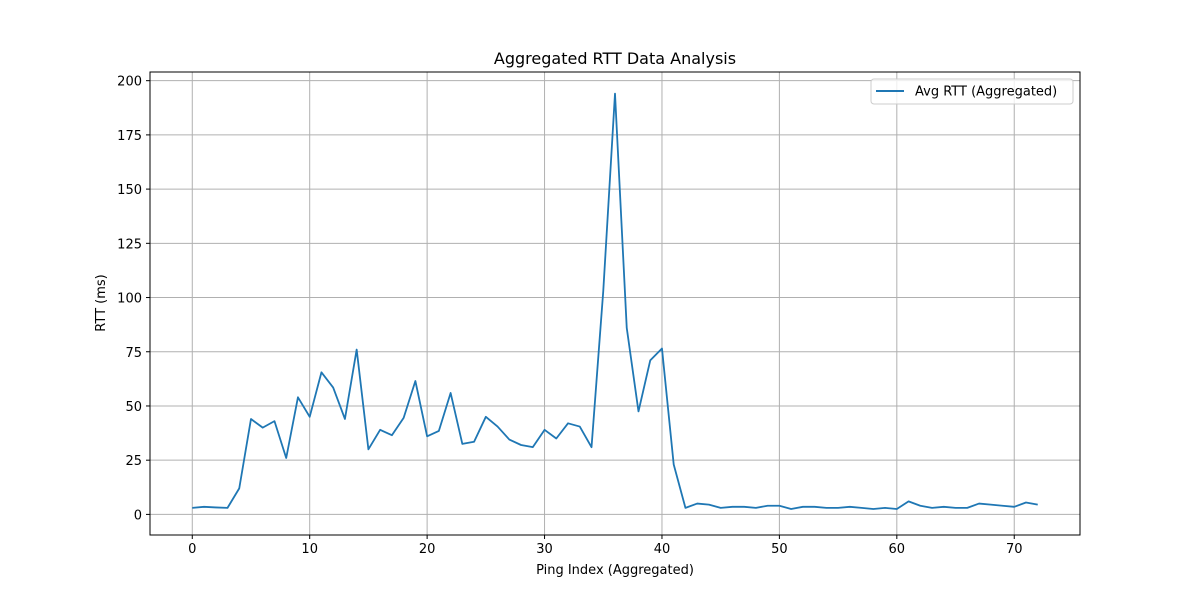 Image resolution: width=1200 pixels, height=600 pixels. What do you see at coordinates (129, 82) in the screenshot?
I see `y-tick-label: 200` at bounding box center [129, 82].